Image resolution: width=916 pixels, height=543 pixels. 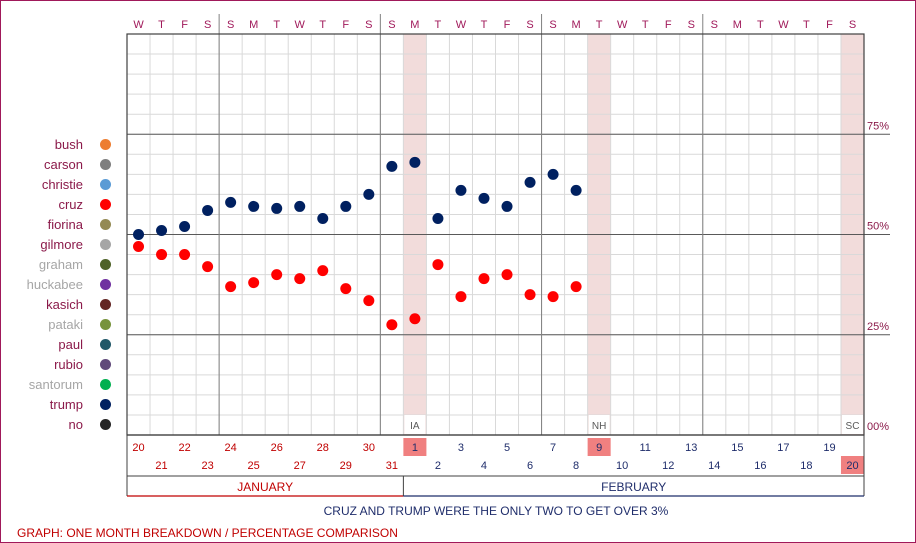 What do you see at coordinates (438, 466) in the screenshot?
I see `date-label: 2` at bounding box center [438, 466].